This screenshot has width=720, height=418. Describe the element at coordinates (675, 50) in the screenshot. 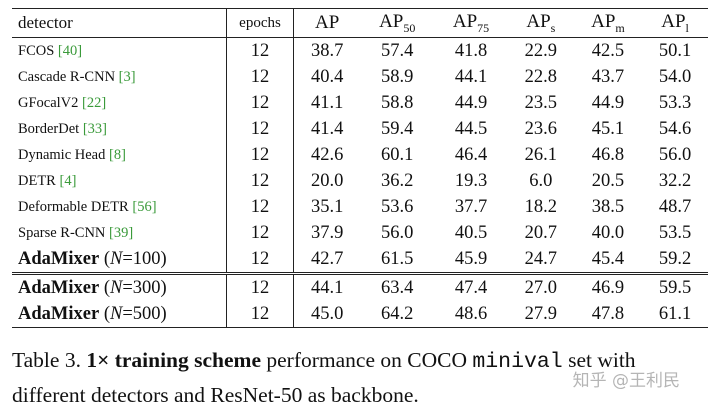

I see `value-cell: 50.1` at that location.